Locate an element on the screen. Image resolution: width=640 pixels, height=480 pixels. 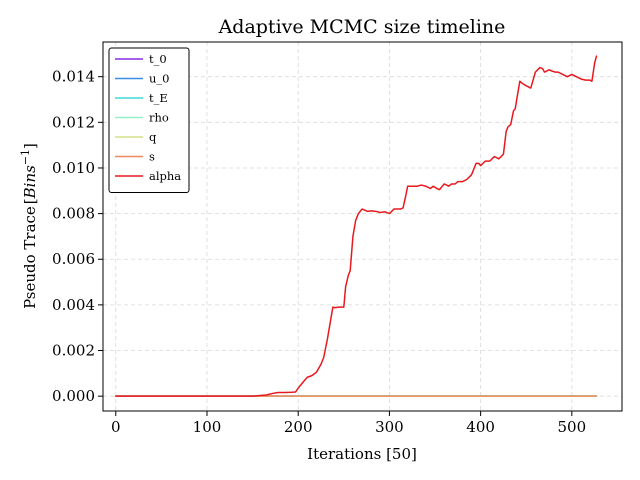
legend-label: q is located at coordinates (153, 137).